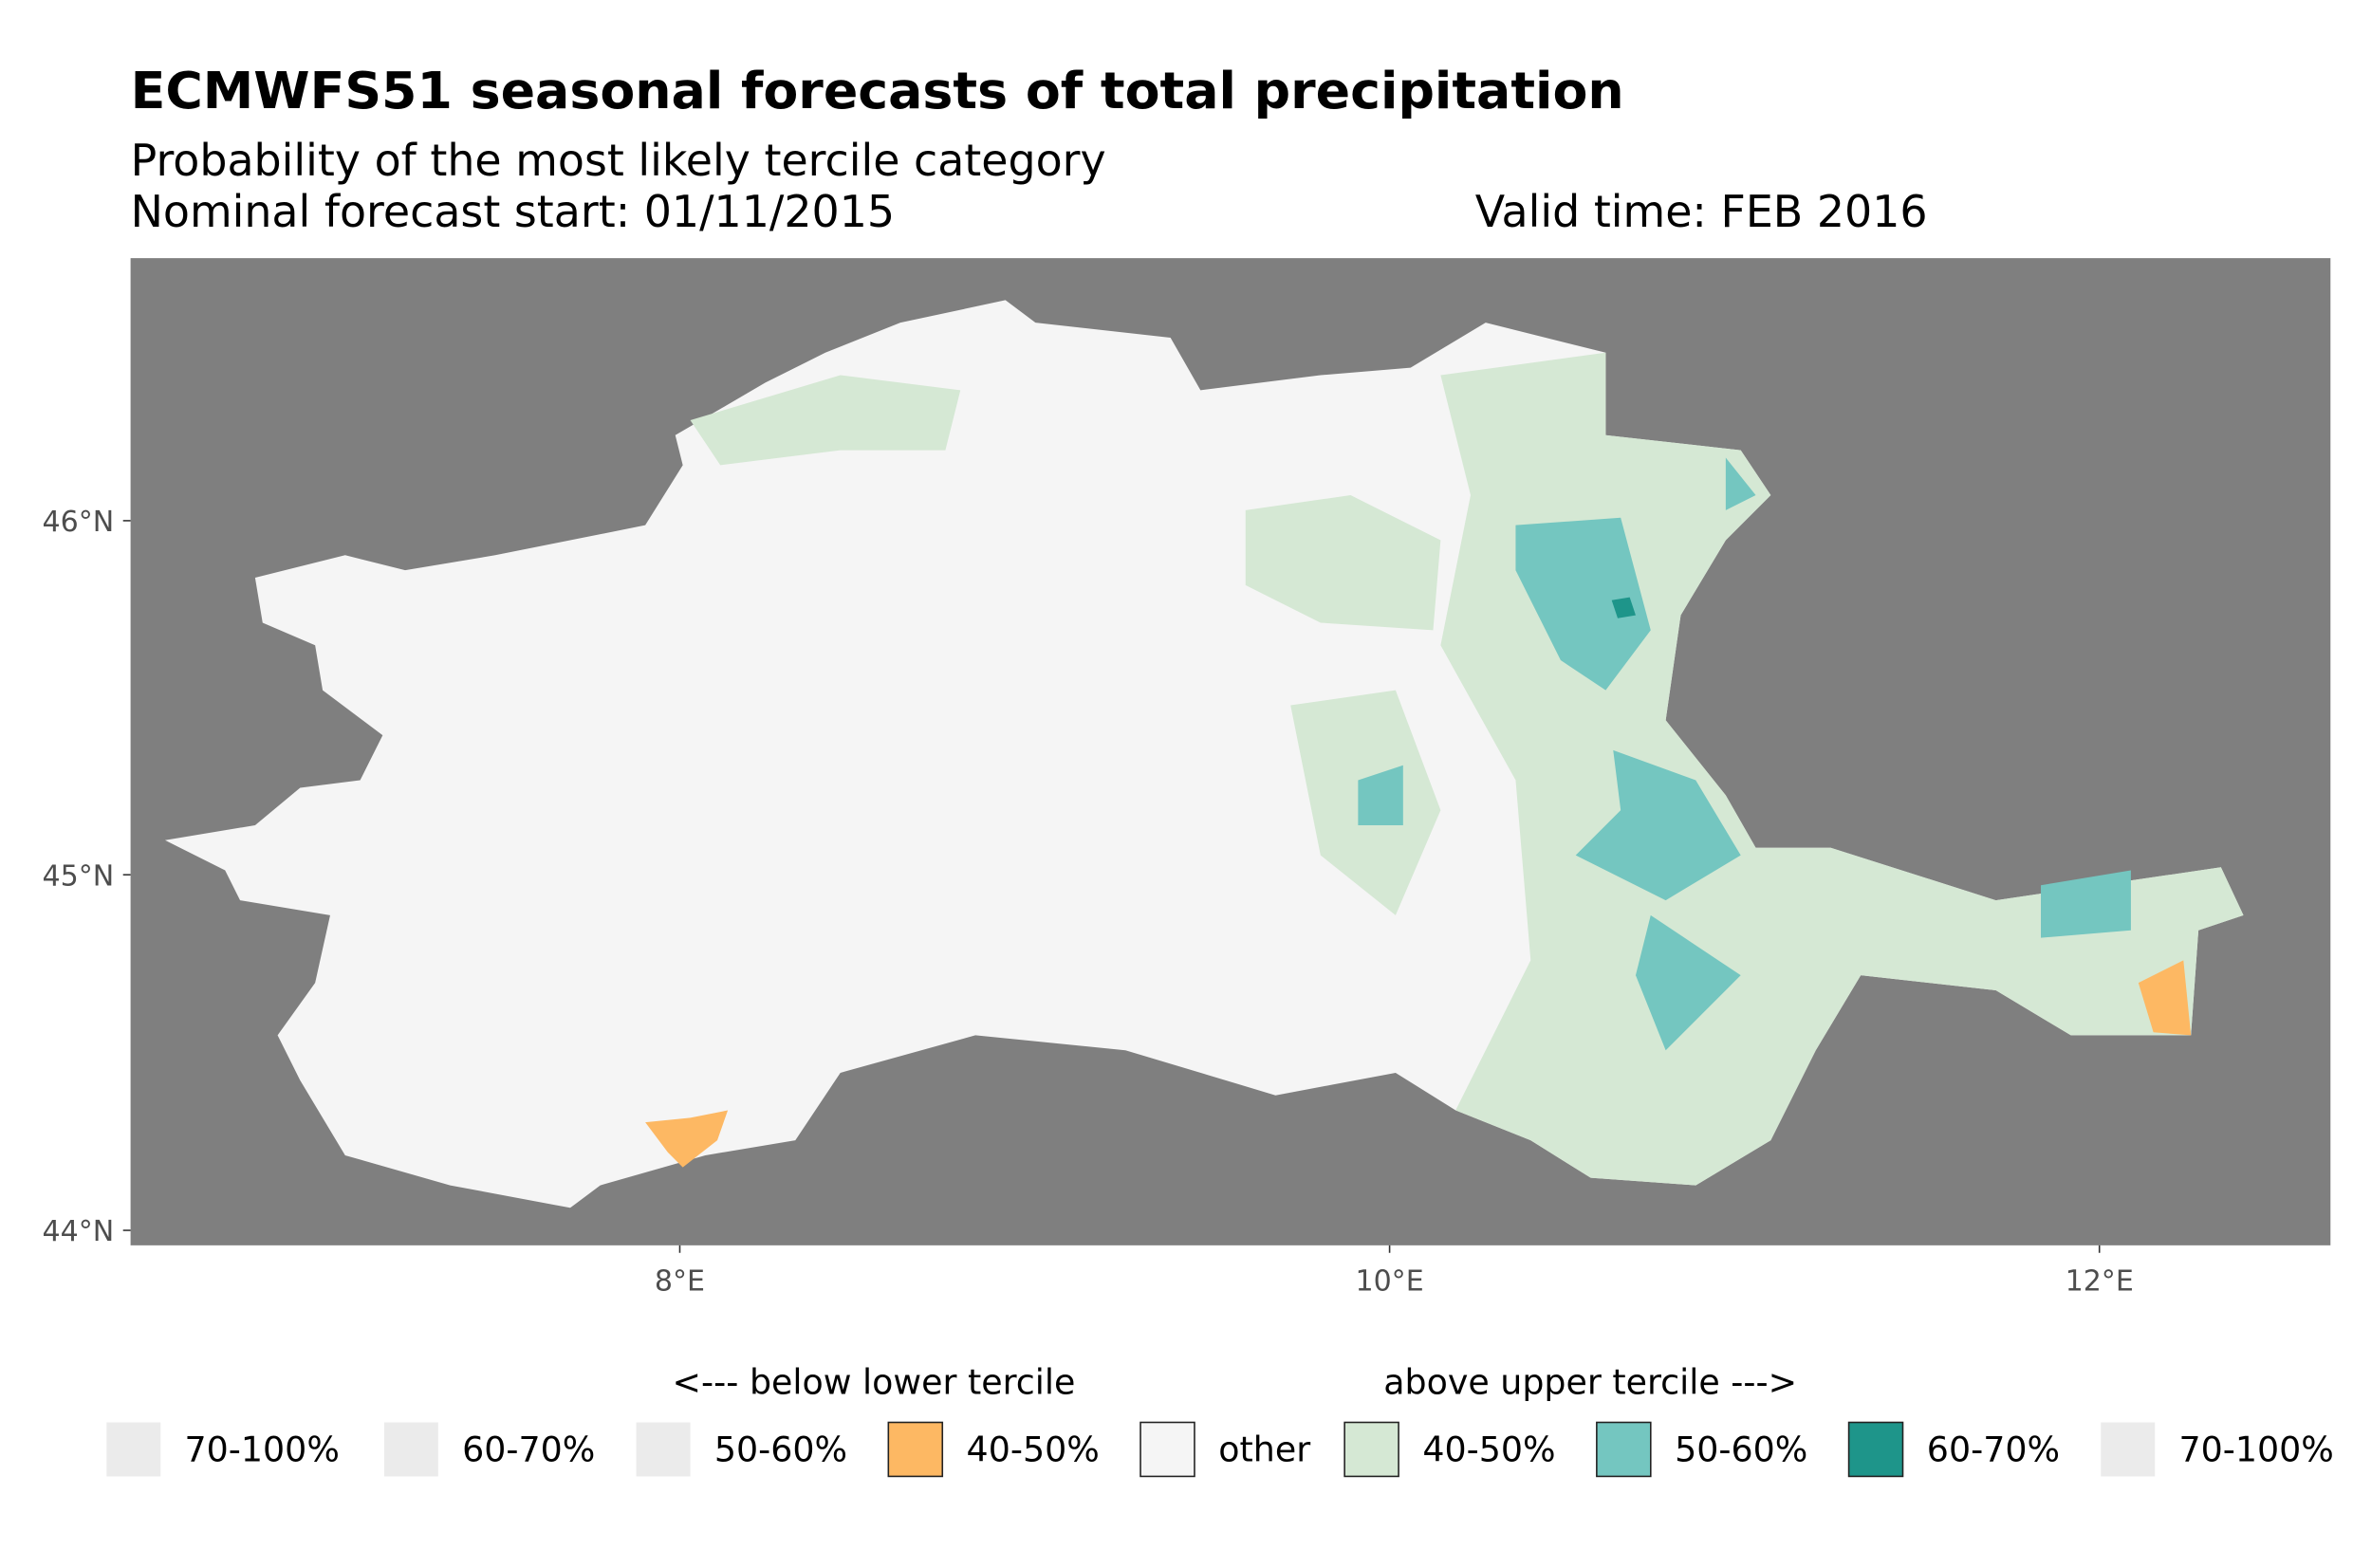 The image size is (2353, 1568). Describe the element at coordinates (2100, 1281) in the screenshot. I see `x-tick-label: 12°E` at that location.